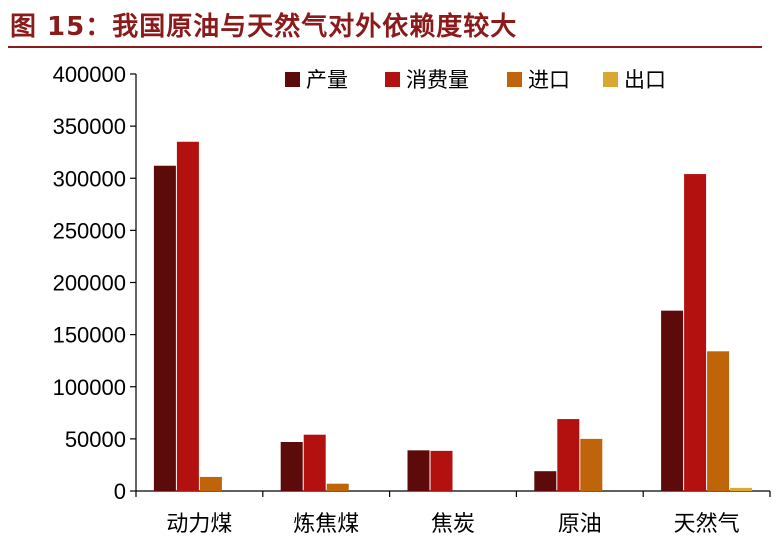 Image resolution: width=782 pixels, height=551 pixels. Describe the element at coordinates (199, 524) in the screenshot. I see `x-category-label: 动力煤` at that location.